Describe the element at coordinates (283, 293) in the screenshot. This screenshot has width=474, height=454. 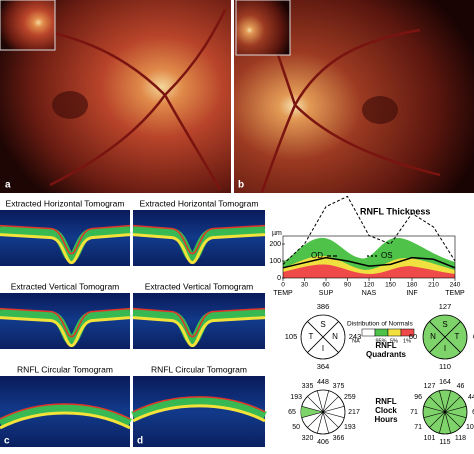
I see `region-label: TEMP` at that location.